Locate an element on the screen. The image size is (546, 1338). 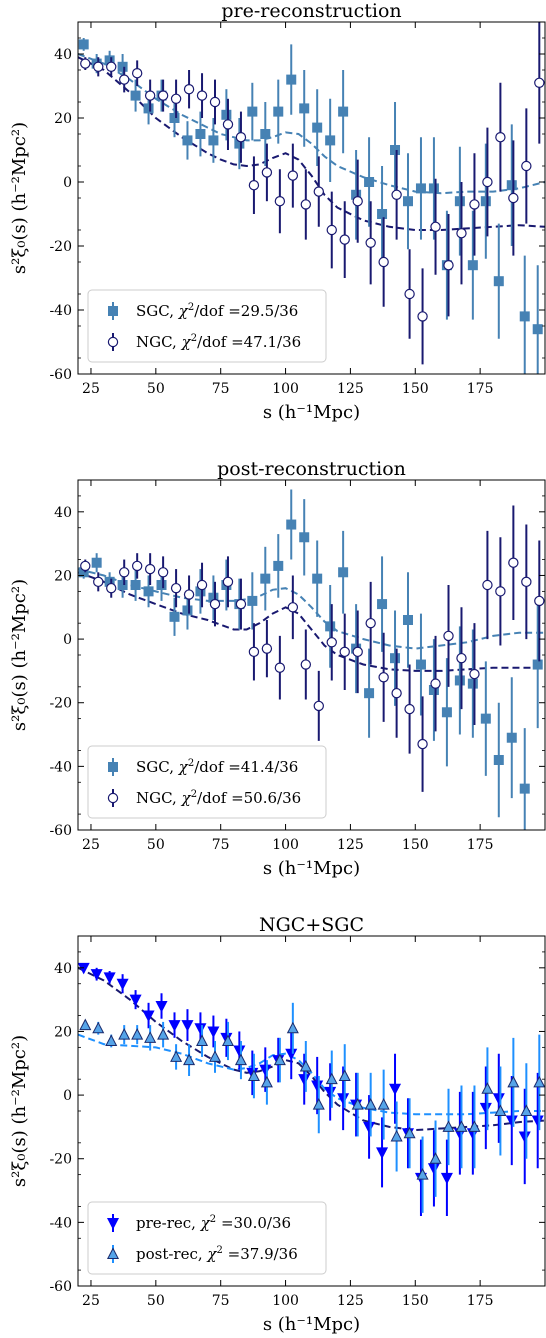
y-tick-label: 40 is located at coordinates (63, 55).